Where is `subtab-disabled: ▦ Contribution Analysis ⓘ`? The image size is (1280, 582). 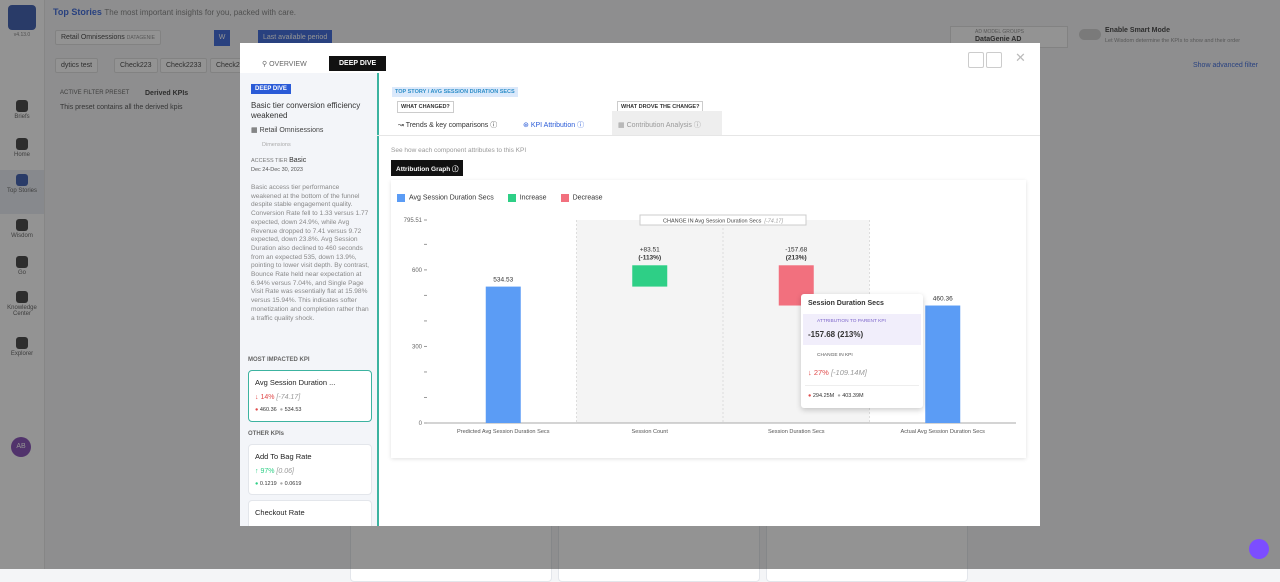 subtab-disabled: ▦ Contribution Analysis ⓘ is located at coordinates (659, 125).